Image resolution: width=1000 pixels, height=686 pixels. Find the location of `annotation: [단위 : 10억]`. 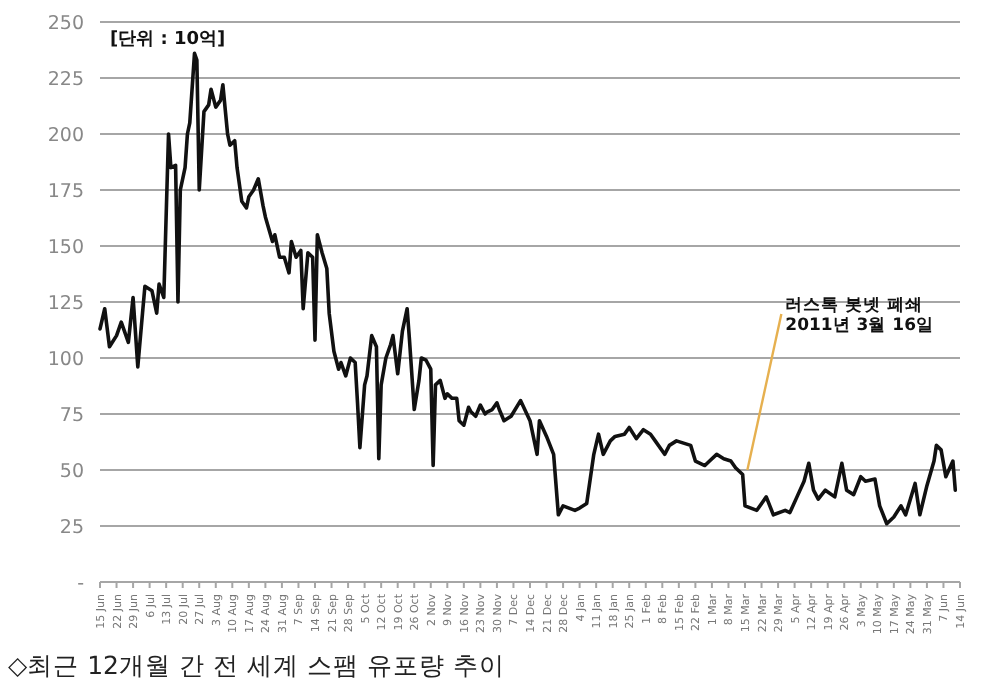

annotation: [단위 : 10억] is located at coordinates (168, 40).